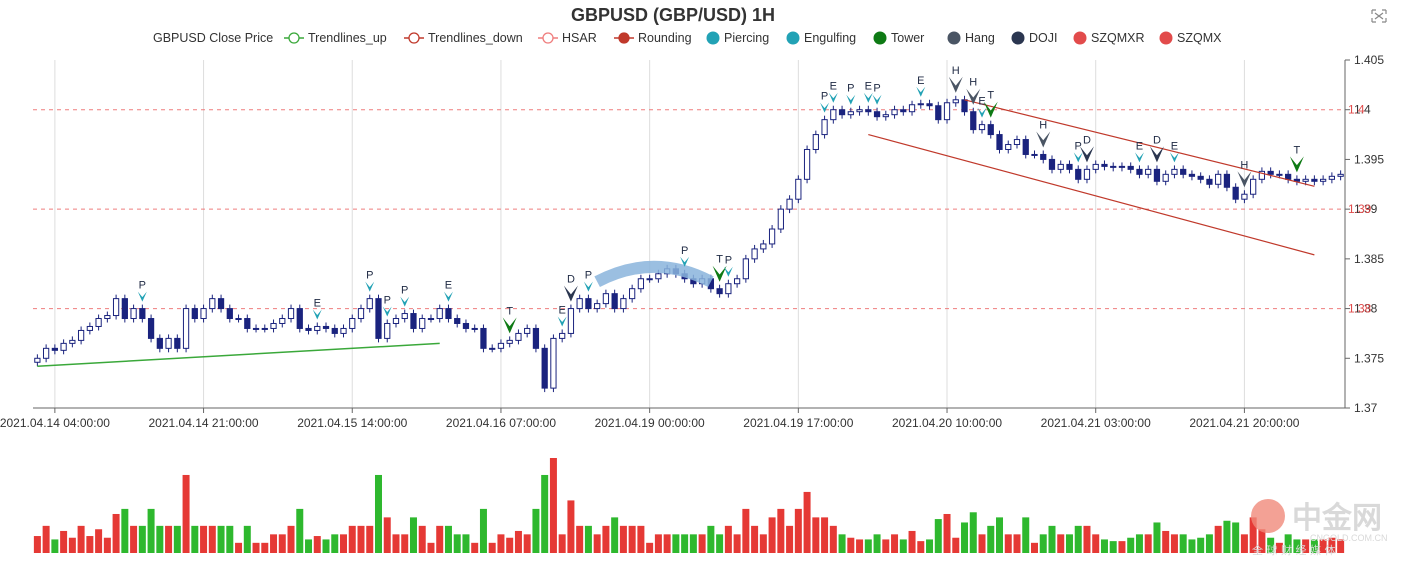 The image size is (1403, 569). I want to click on legend-item-szqmx: SZQMX, so click(1190, 38).